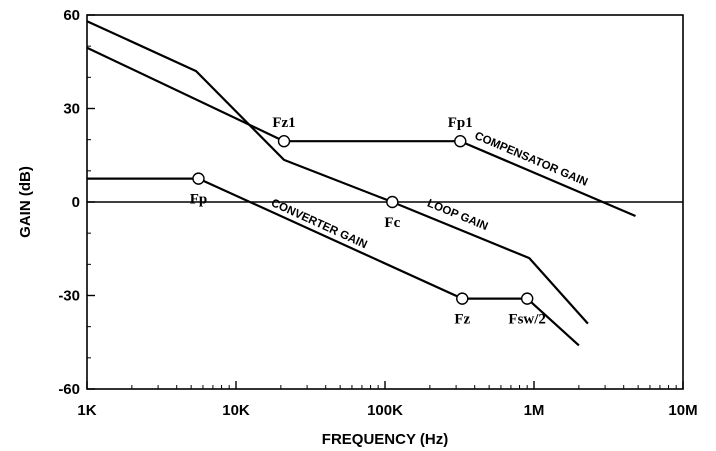 The width and height of the screenshot is (716, 451). I want to click on marker-fz, so click(462, 298).